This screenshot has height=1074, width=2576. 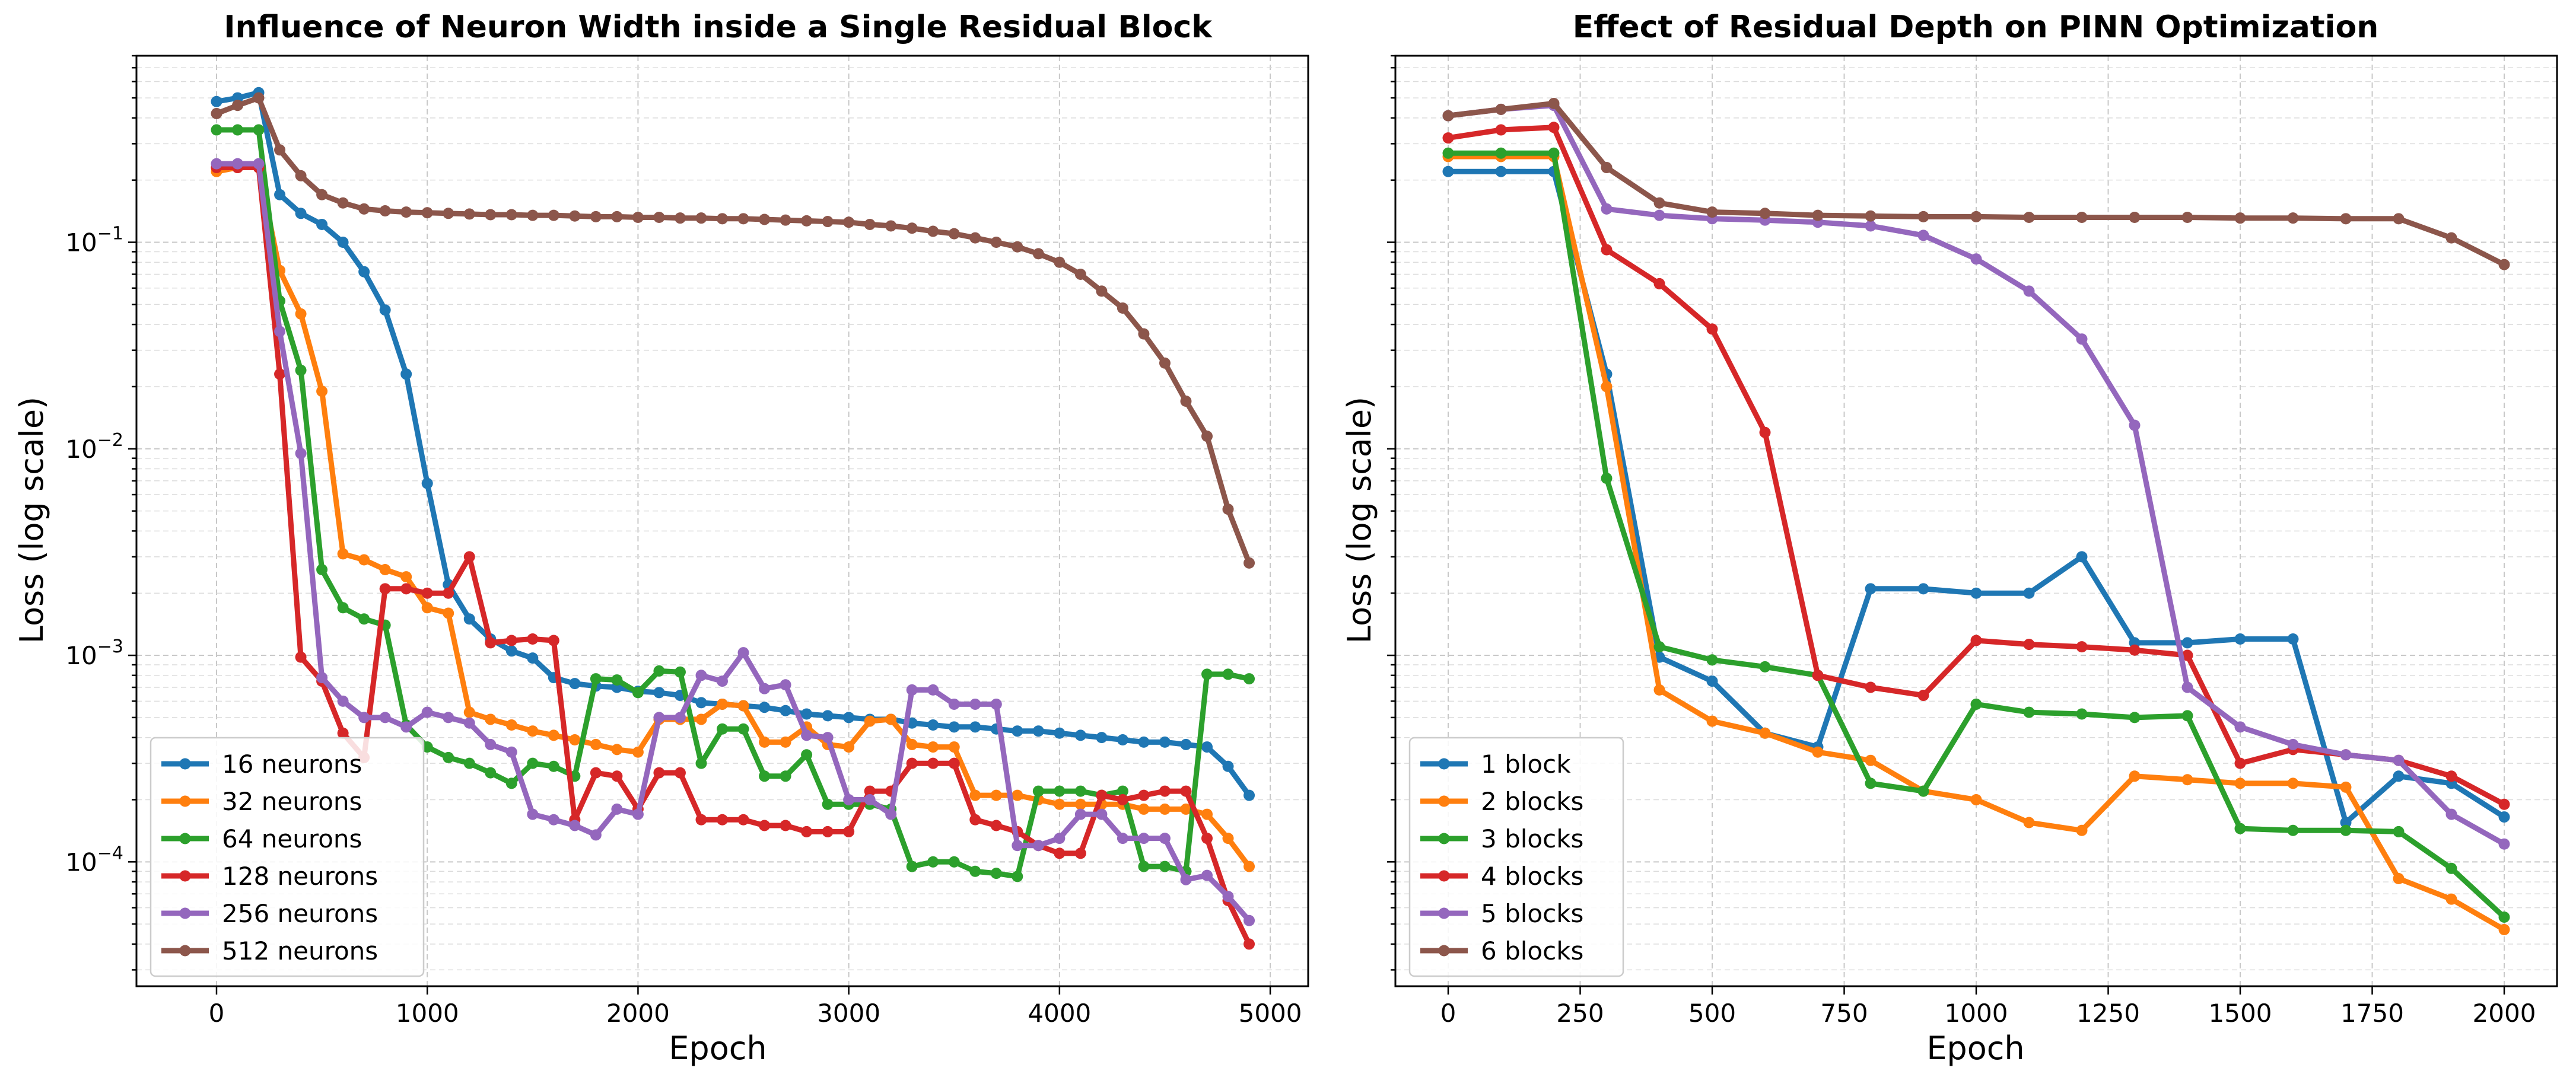 I want to click on x-tick-label: 3000, so click(x=848, y=1013).